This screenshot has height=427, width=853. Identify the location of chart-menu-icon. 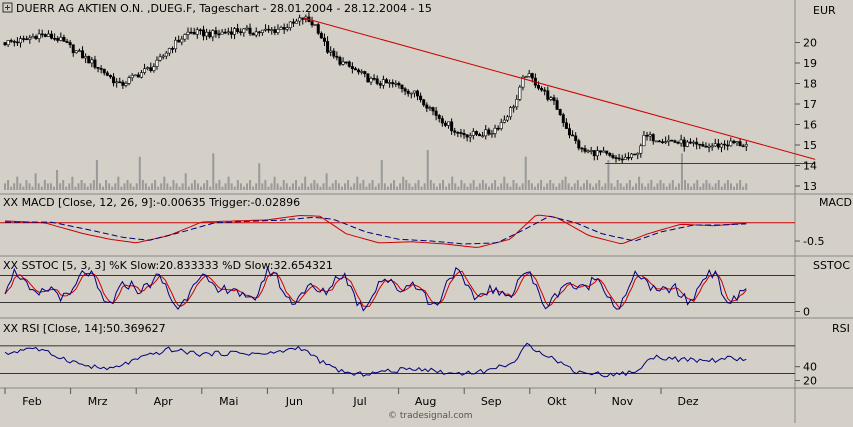
(7, 7).